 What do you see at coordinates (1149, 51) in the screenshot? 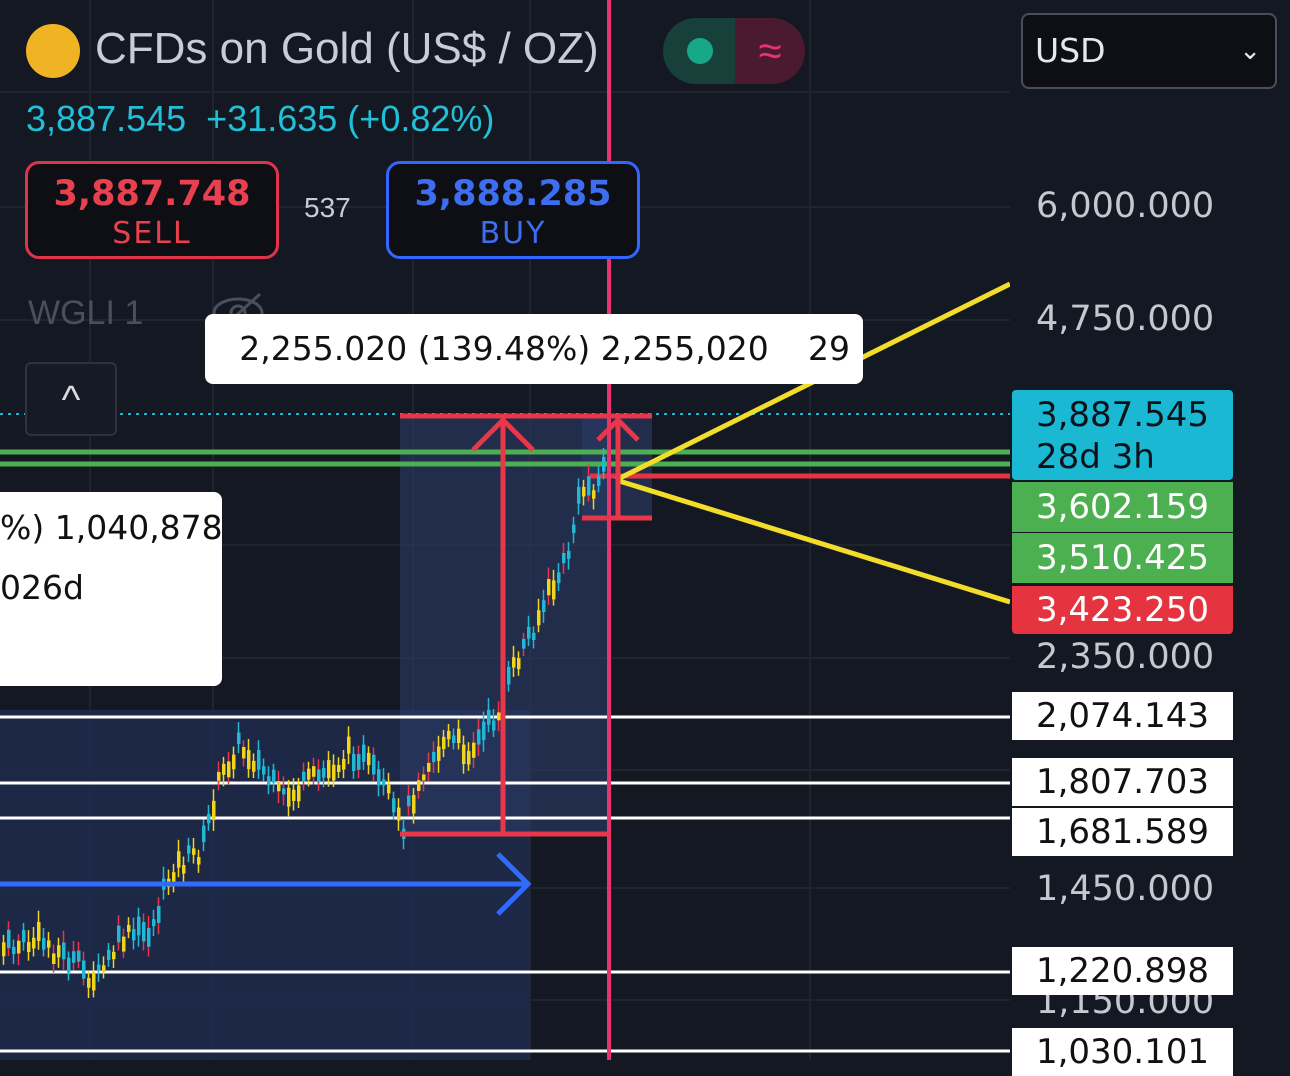
I see `currency-select: USD ⌄` at bounding box center [1149, 51].